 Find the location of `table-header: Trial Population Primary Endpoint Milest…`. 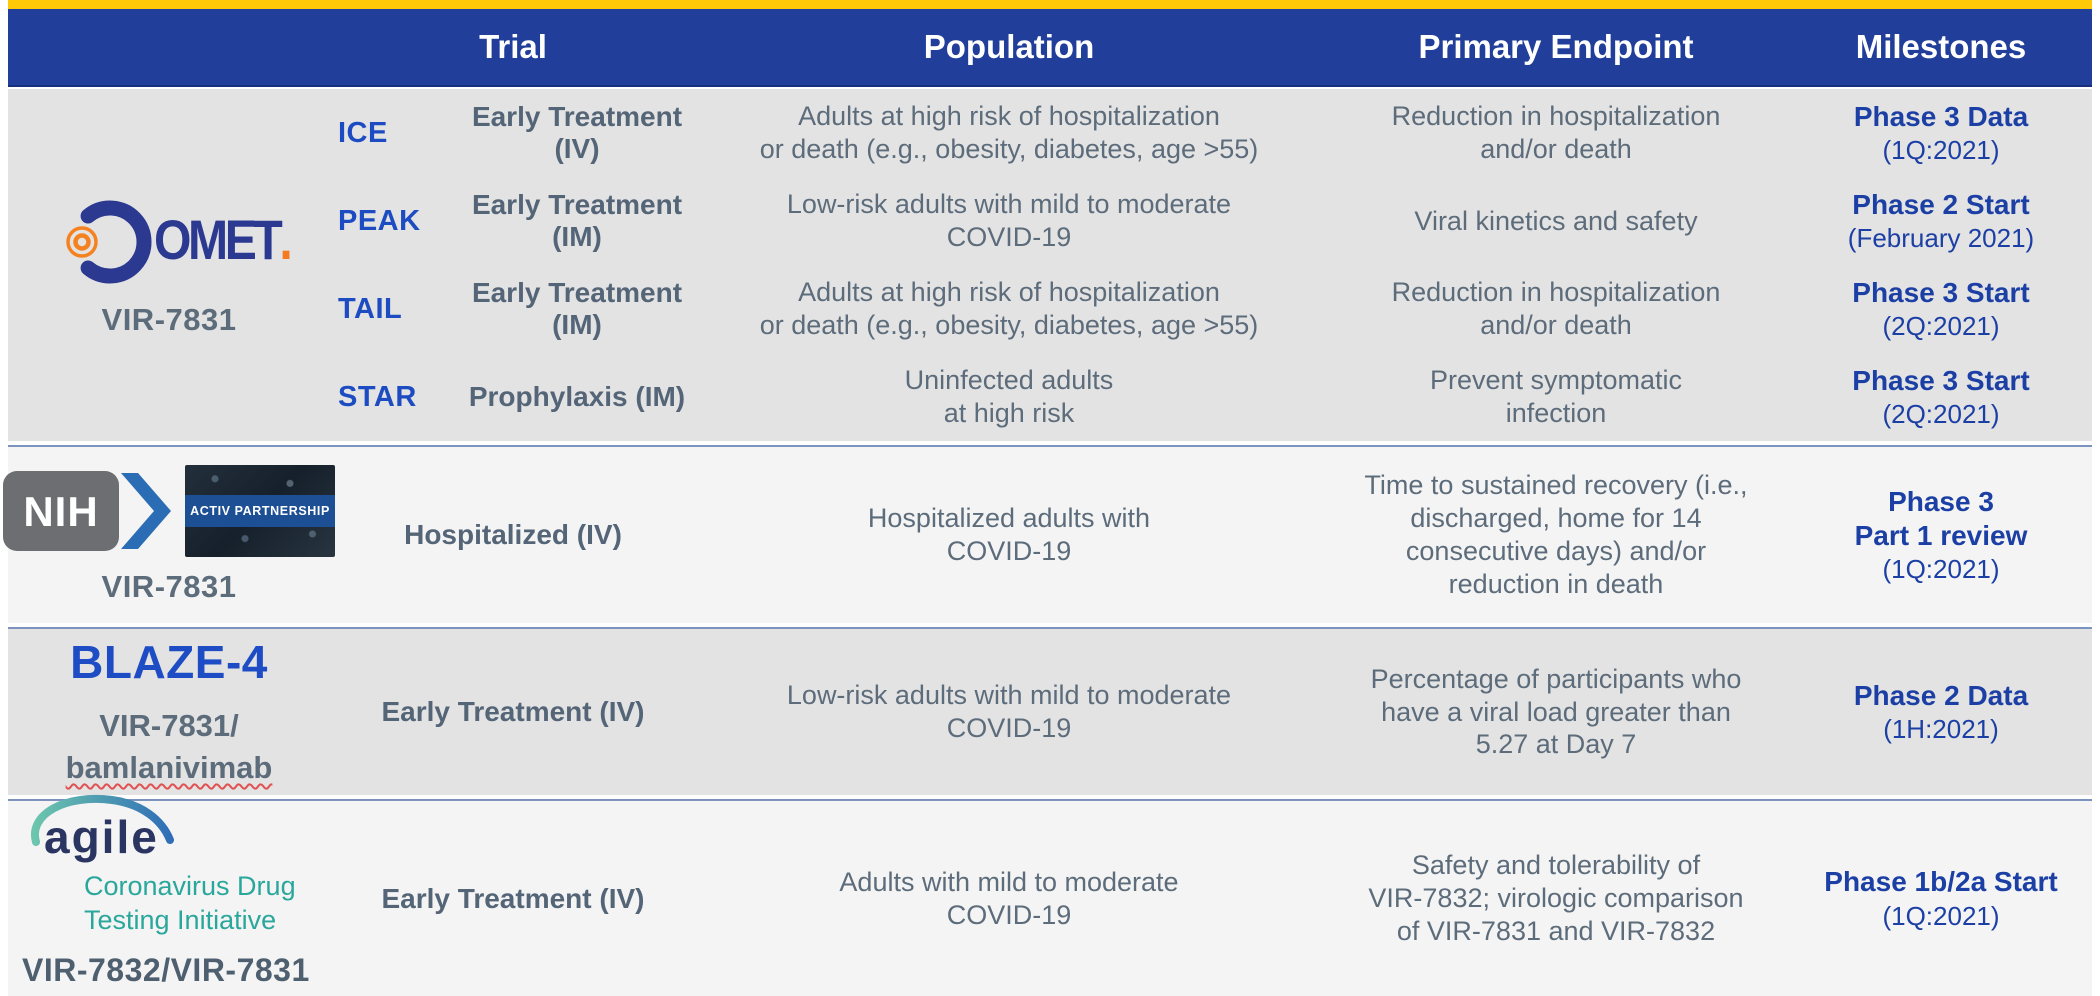

table-header: Trial Population Primary Endpoint Milest… is located at coordinates (1050, 48).